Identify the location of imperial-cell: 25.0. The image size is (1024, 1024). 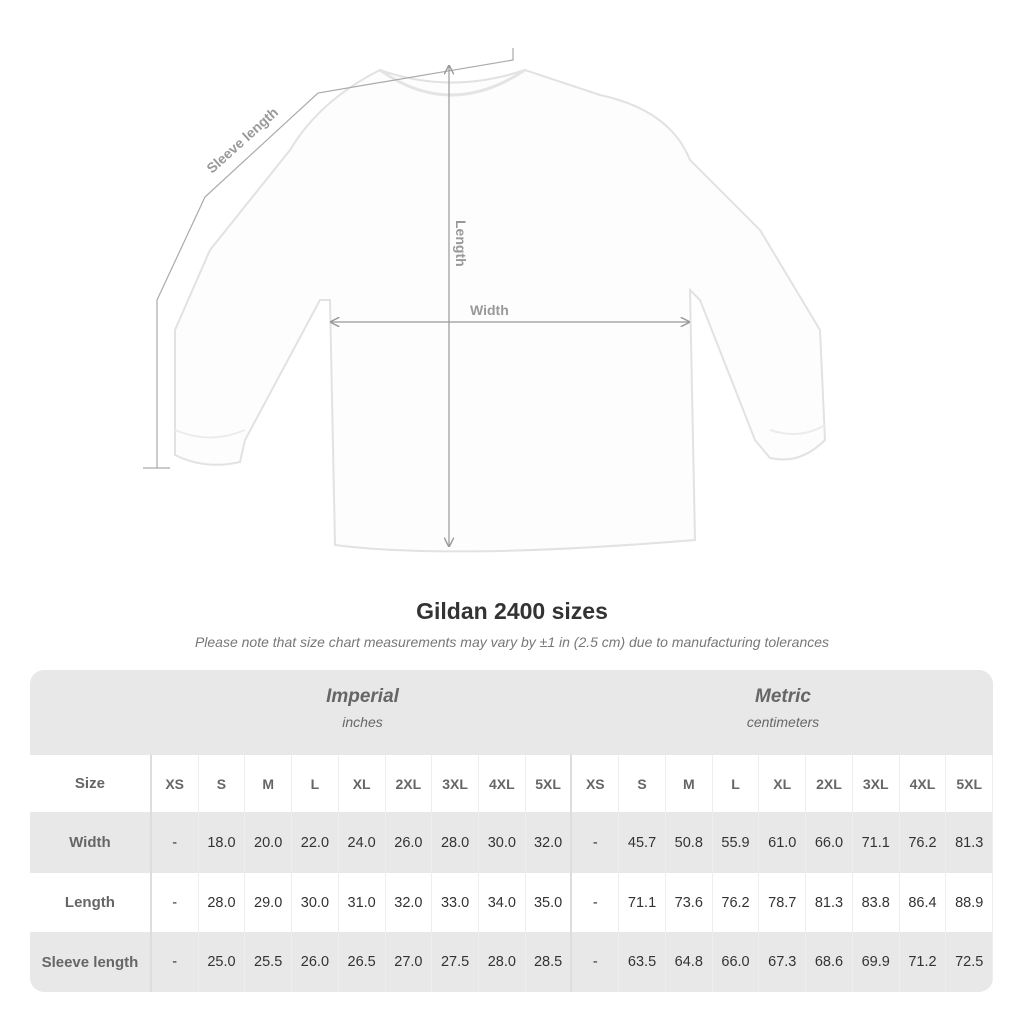
(222, 962).